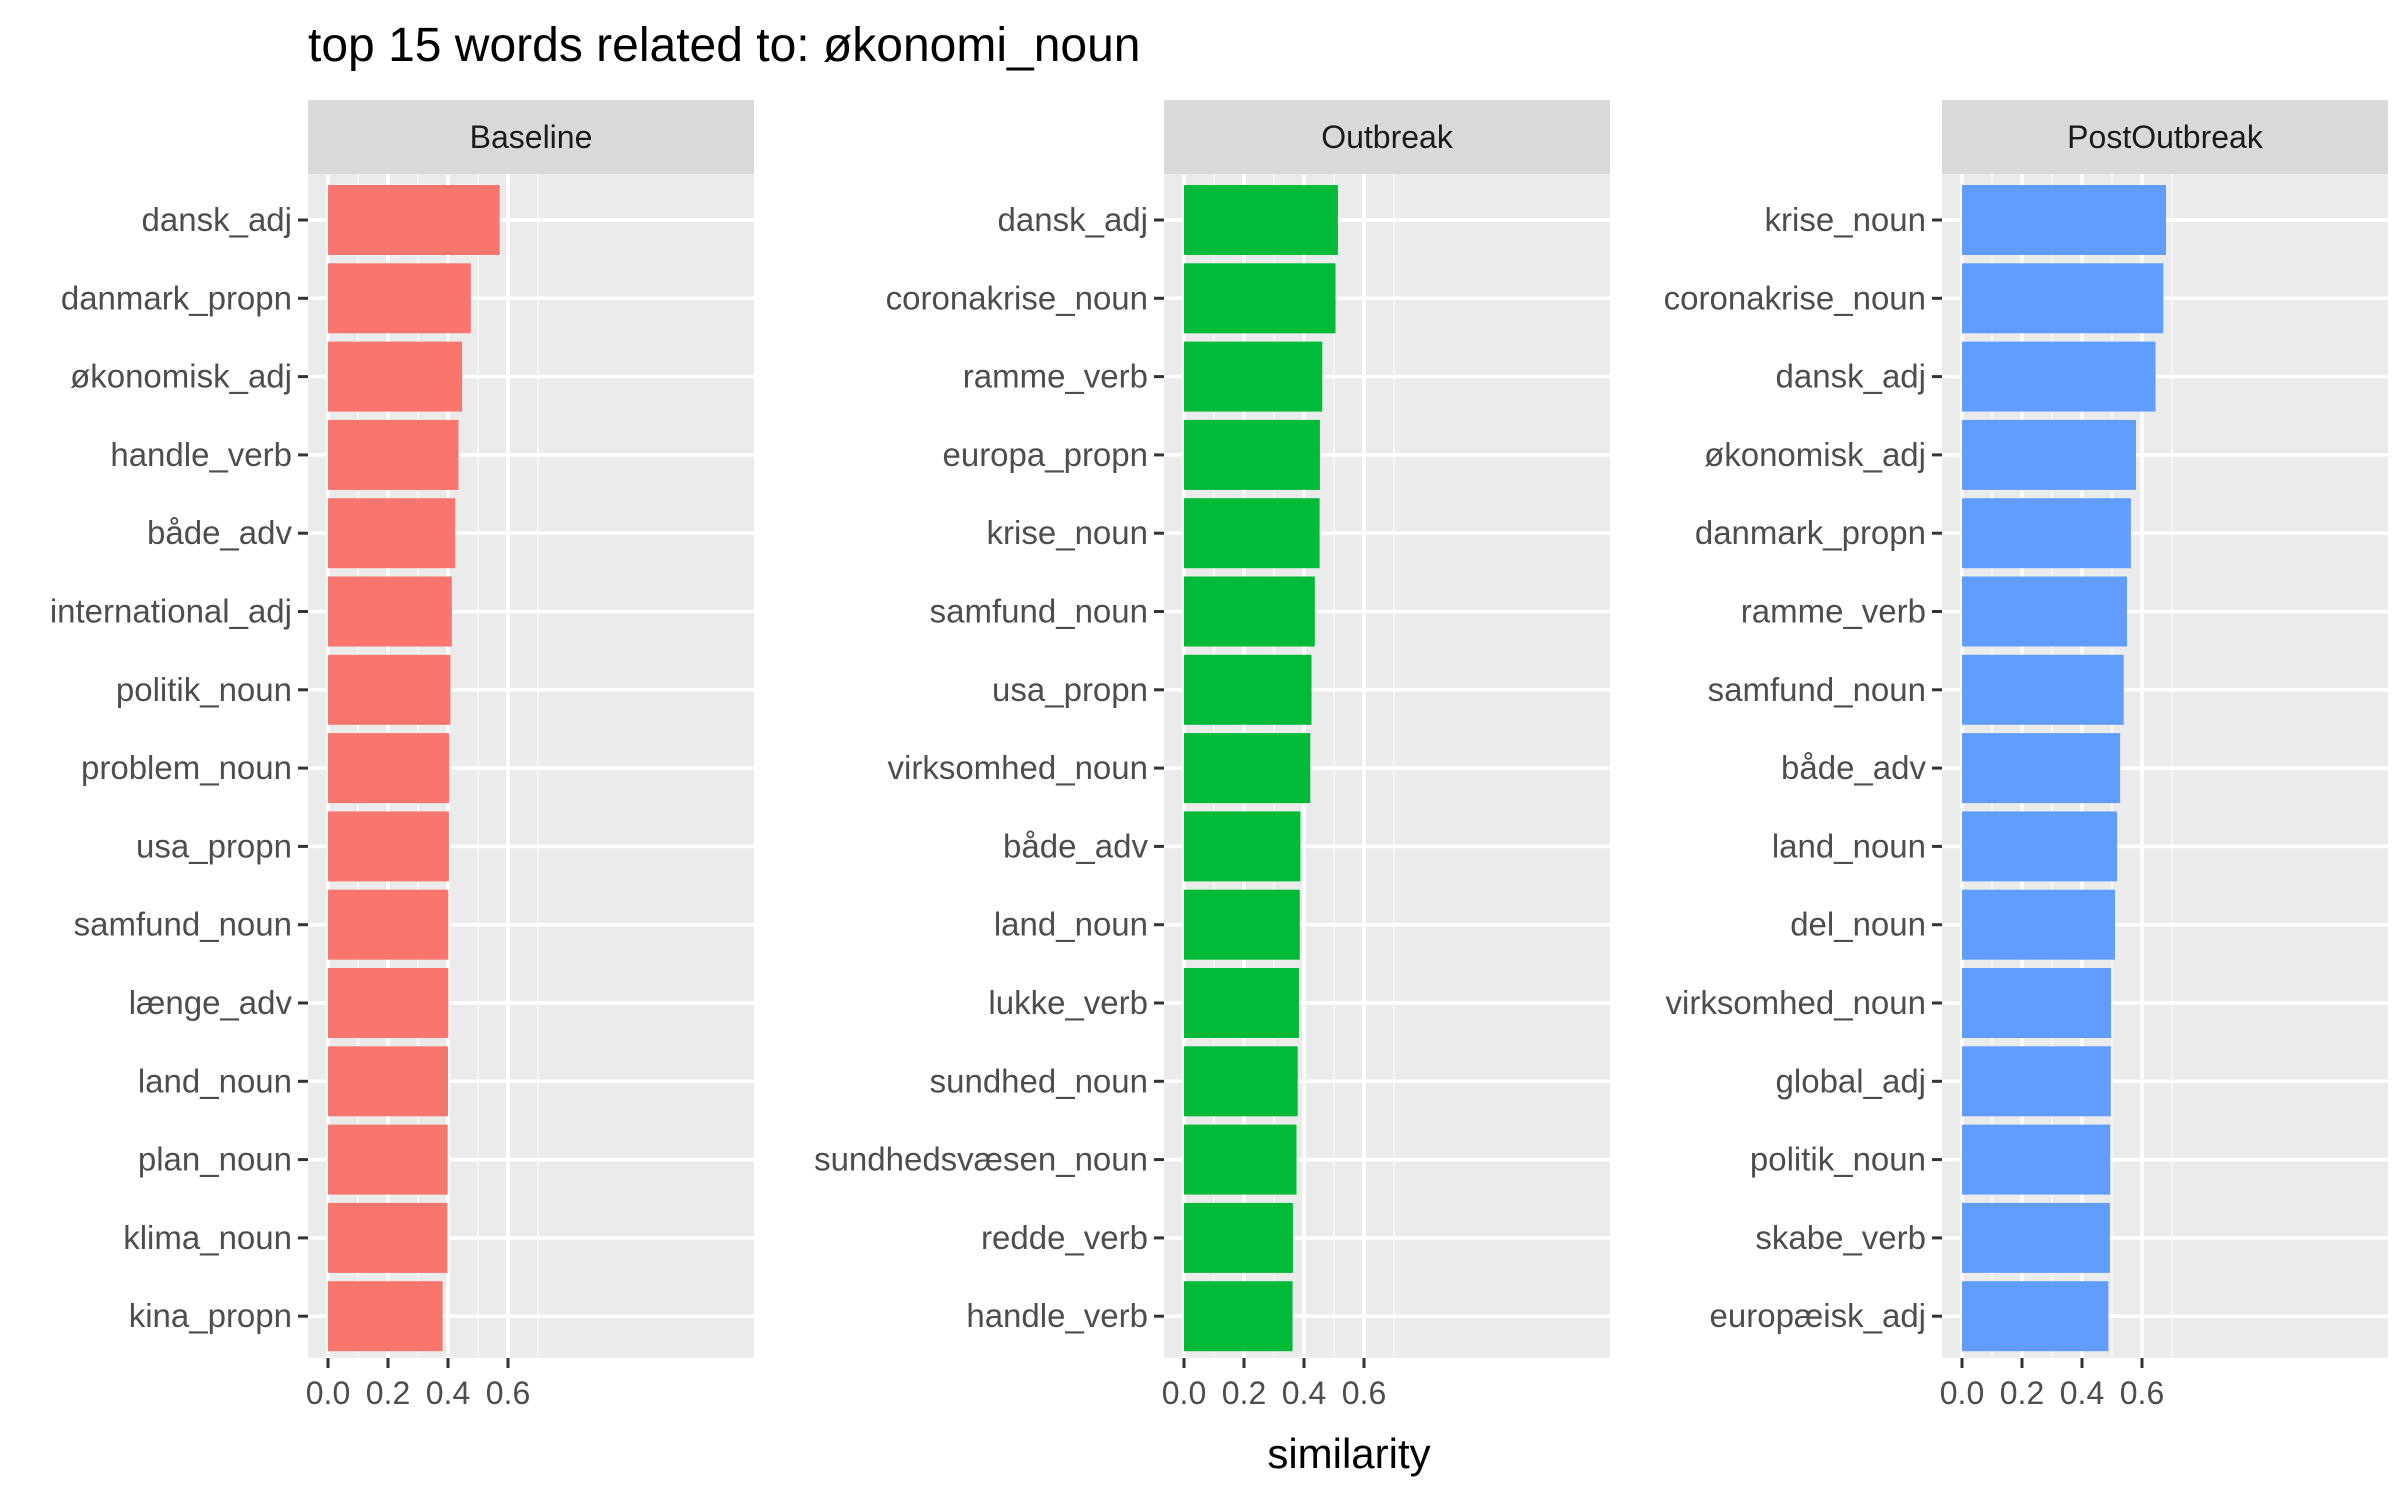  I want to click on y-tick-label: sundhed_noun, so click(1039, 1080).